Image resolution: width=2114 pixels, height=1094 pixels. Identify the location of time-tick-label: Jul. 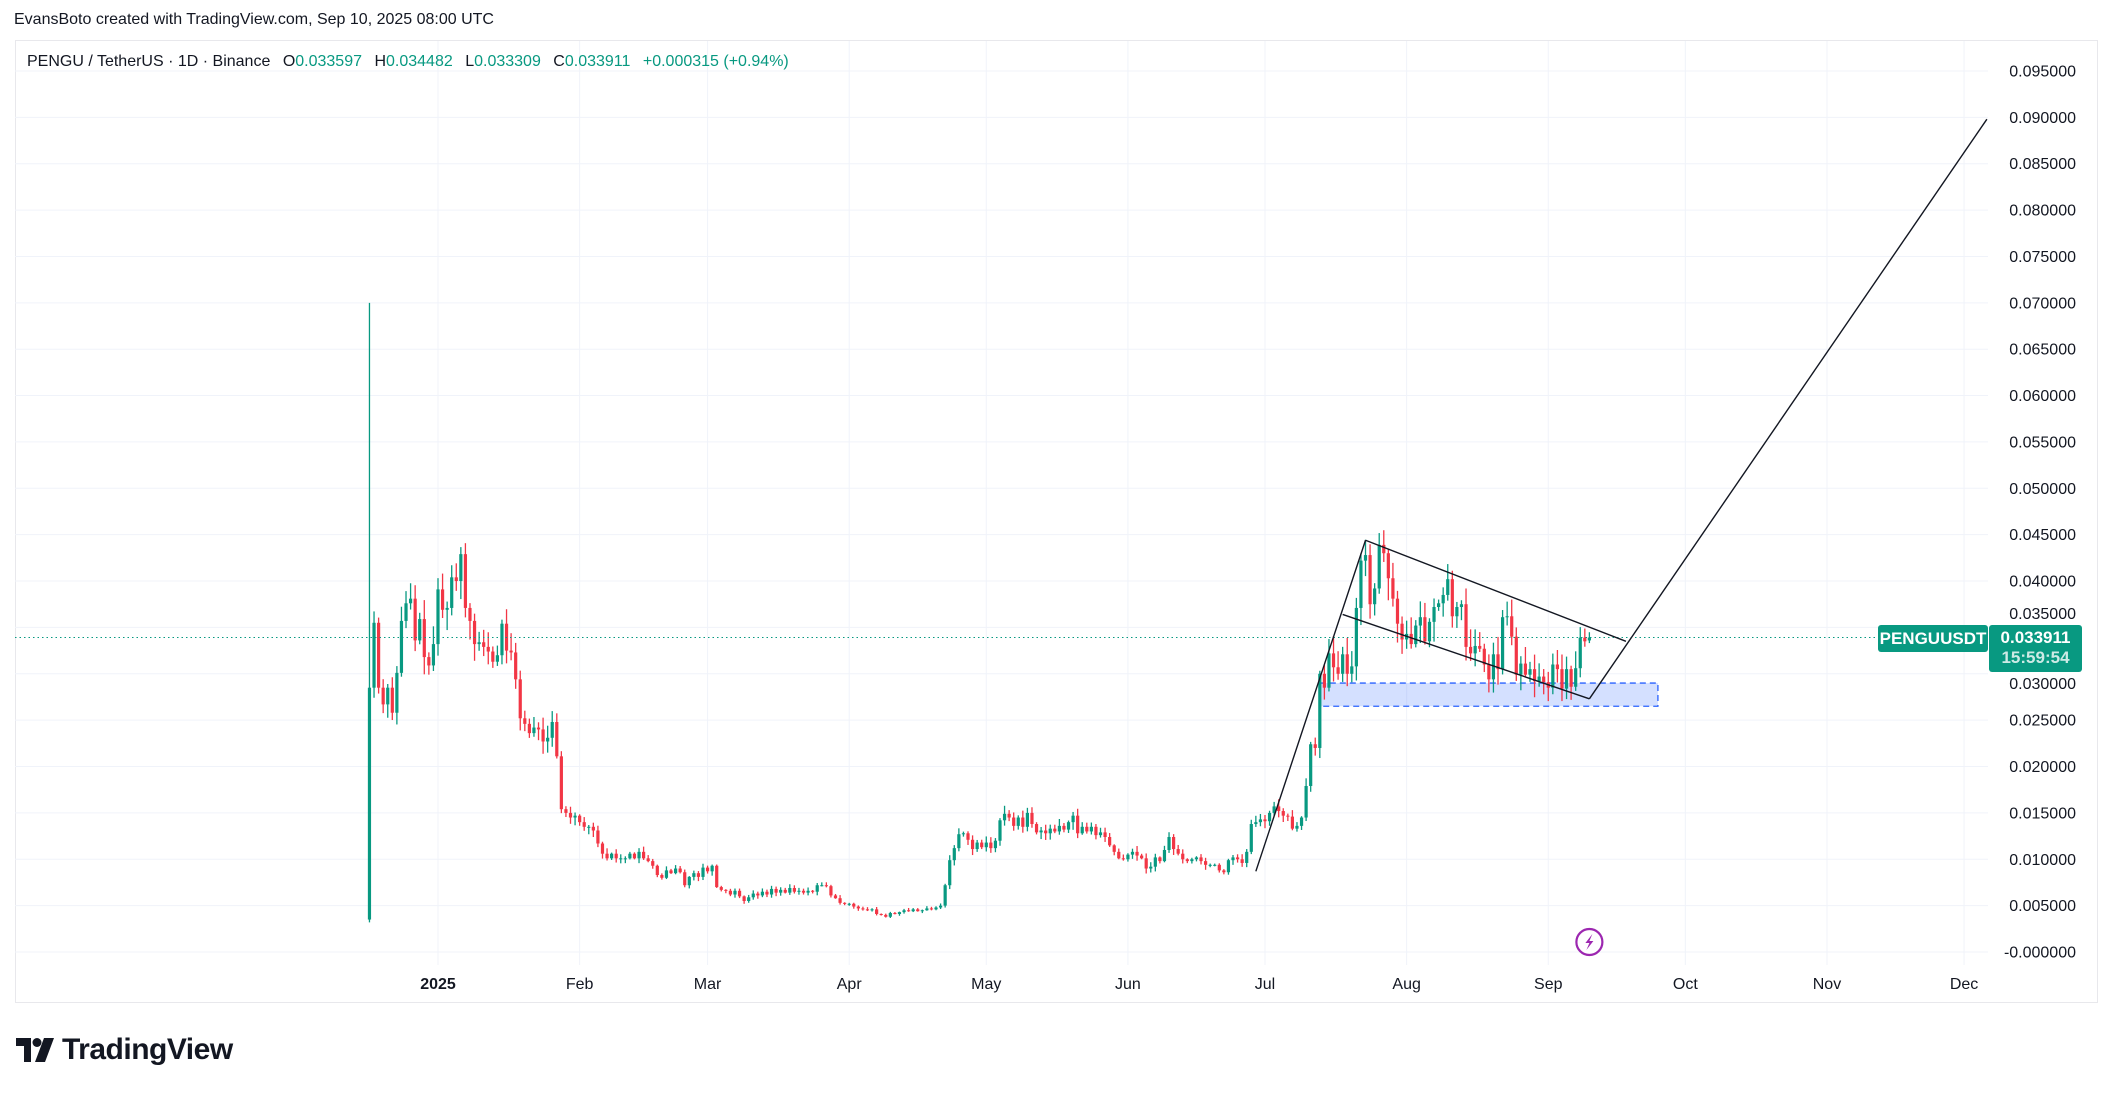
(1265, 984).